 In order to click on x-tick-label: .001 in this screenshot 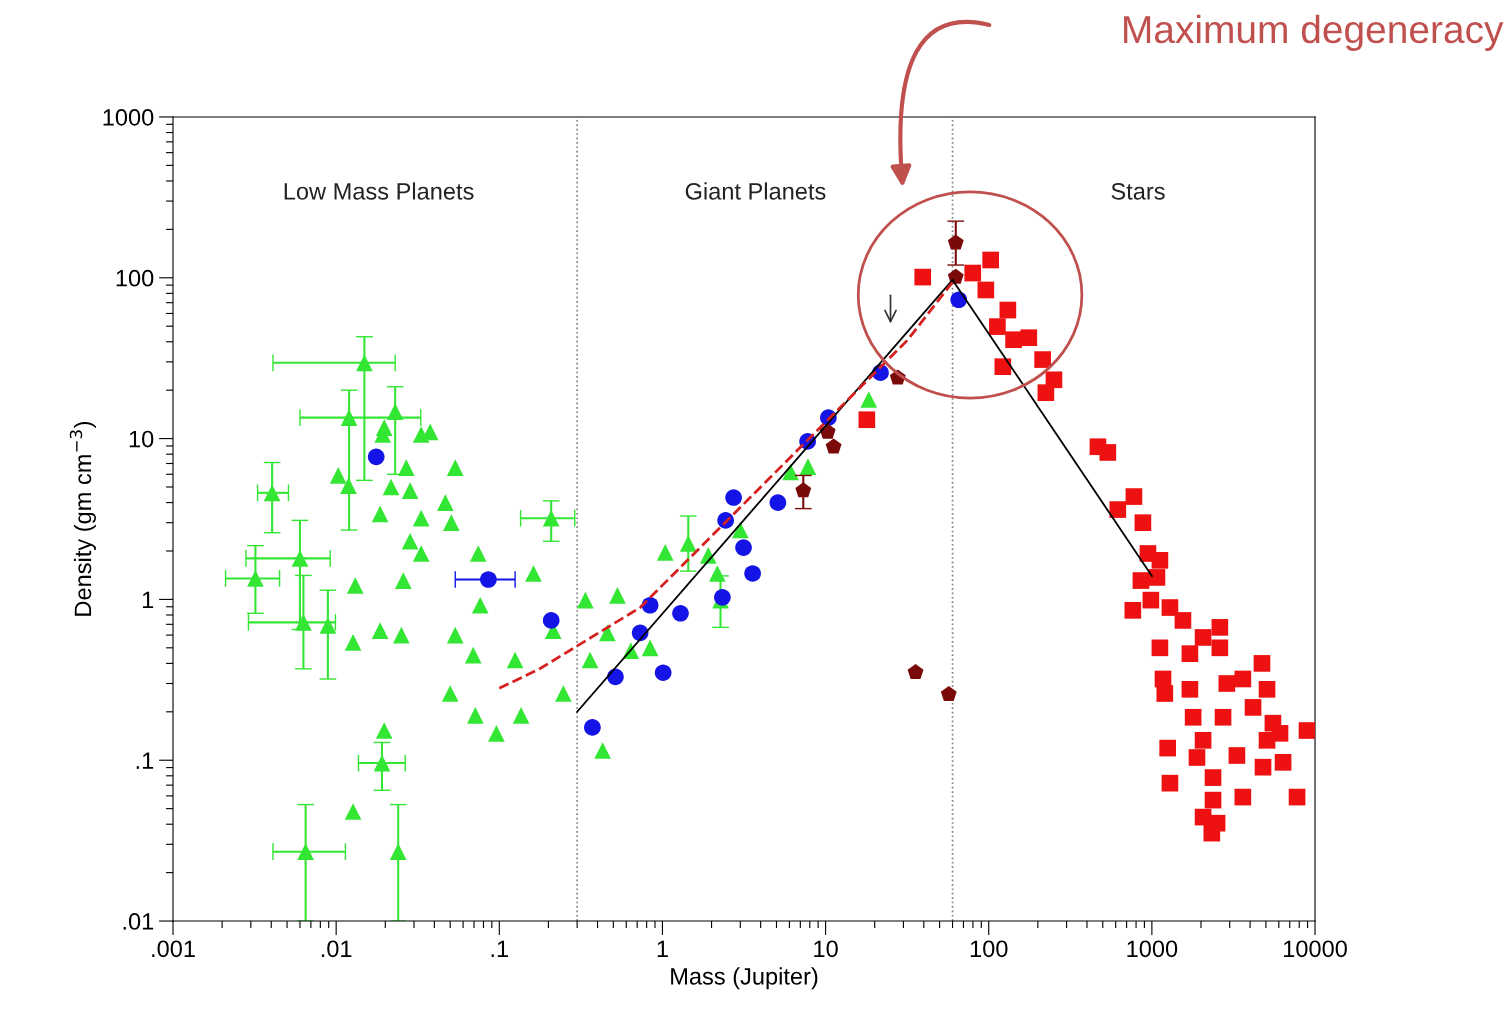, I will do `click(173, 949)`.